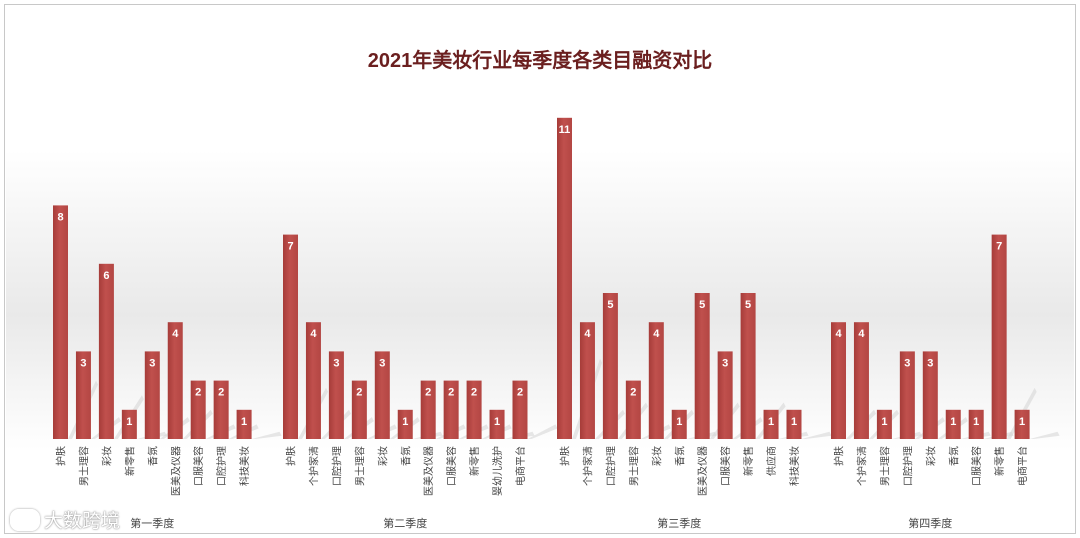  What do you see at coordinates (106, 276) in the screenshot?
I see `bar-value-label: 6` at bounding box center [106, 276].